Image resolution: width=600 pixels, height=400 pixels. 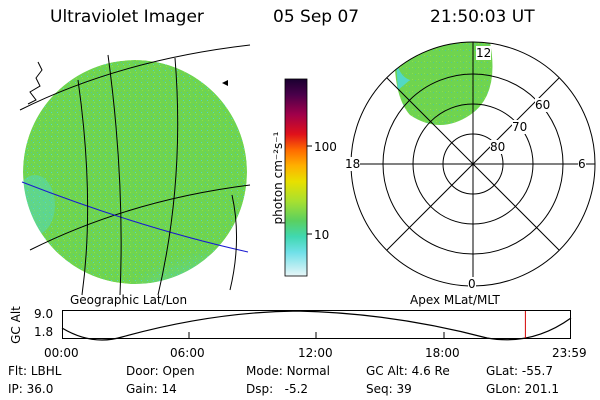 What do you see at coordinates (498, 147) in the screenshot?
I see `mlat-label-80: 80` at bounding box center [498, 147].